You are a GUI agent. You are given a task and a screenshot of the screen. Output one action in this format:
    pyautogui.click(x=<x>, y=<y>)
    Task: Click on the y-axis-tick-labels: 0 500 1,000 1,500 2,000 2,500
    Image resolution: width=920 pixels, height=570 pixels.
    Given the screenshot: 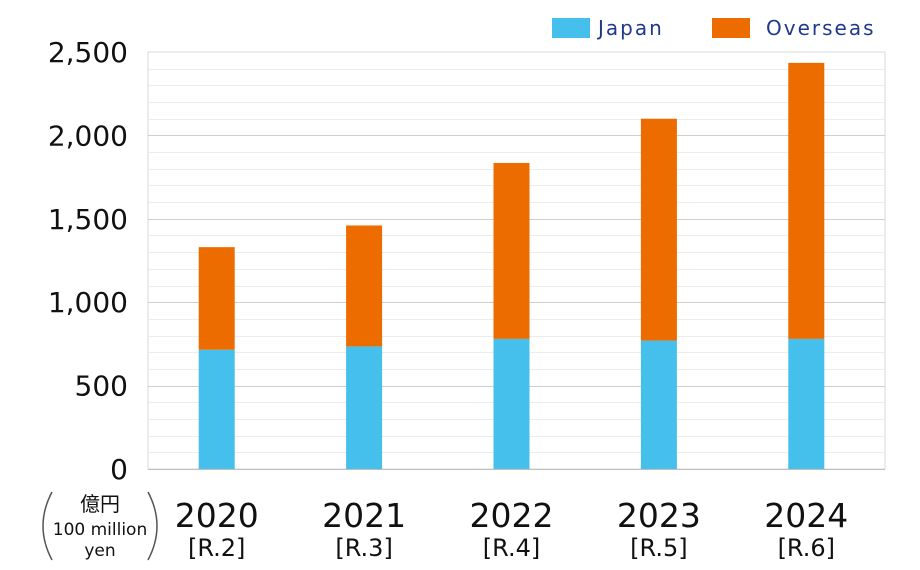 What is the action you would take?
    pyautogui.click(x=88, y=261)
    